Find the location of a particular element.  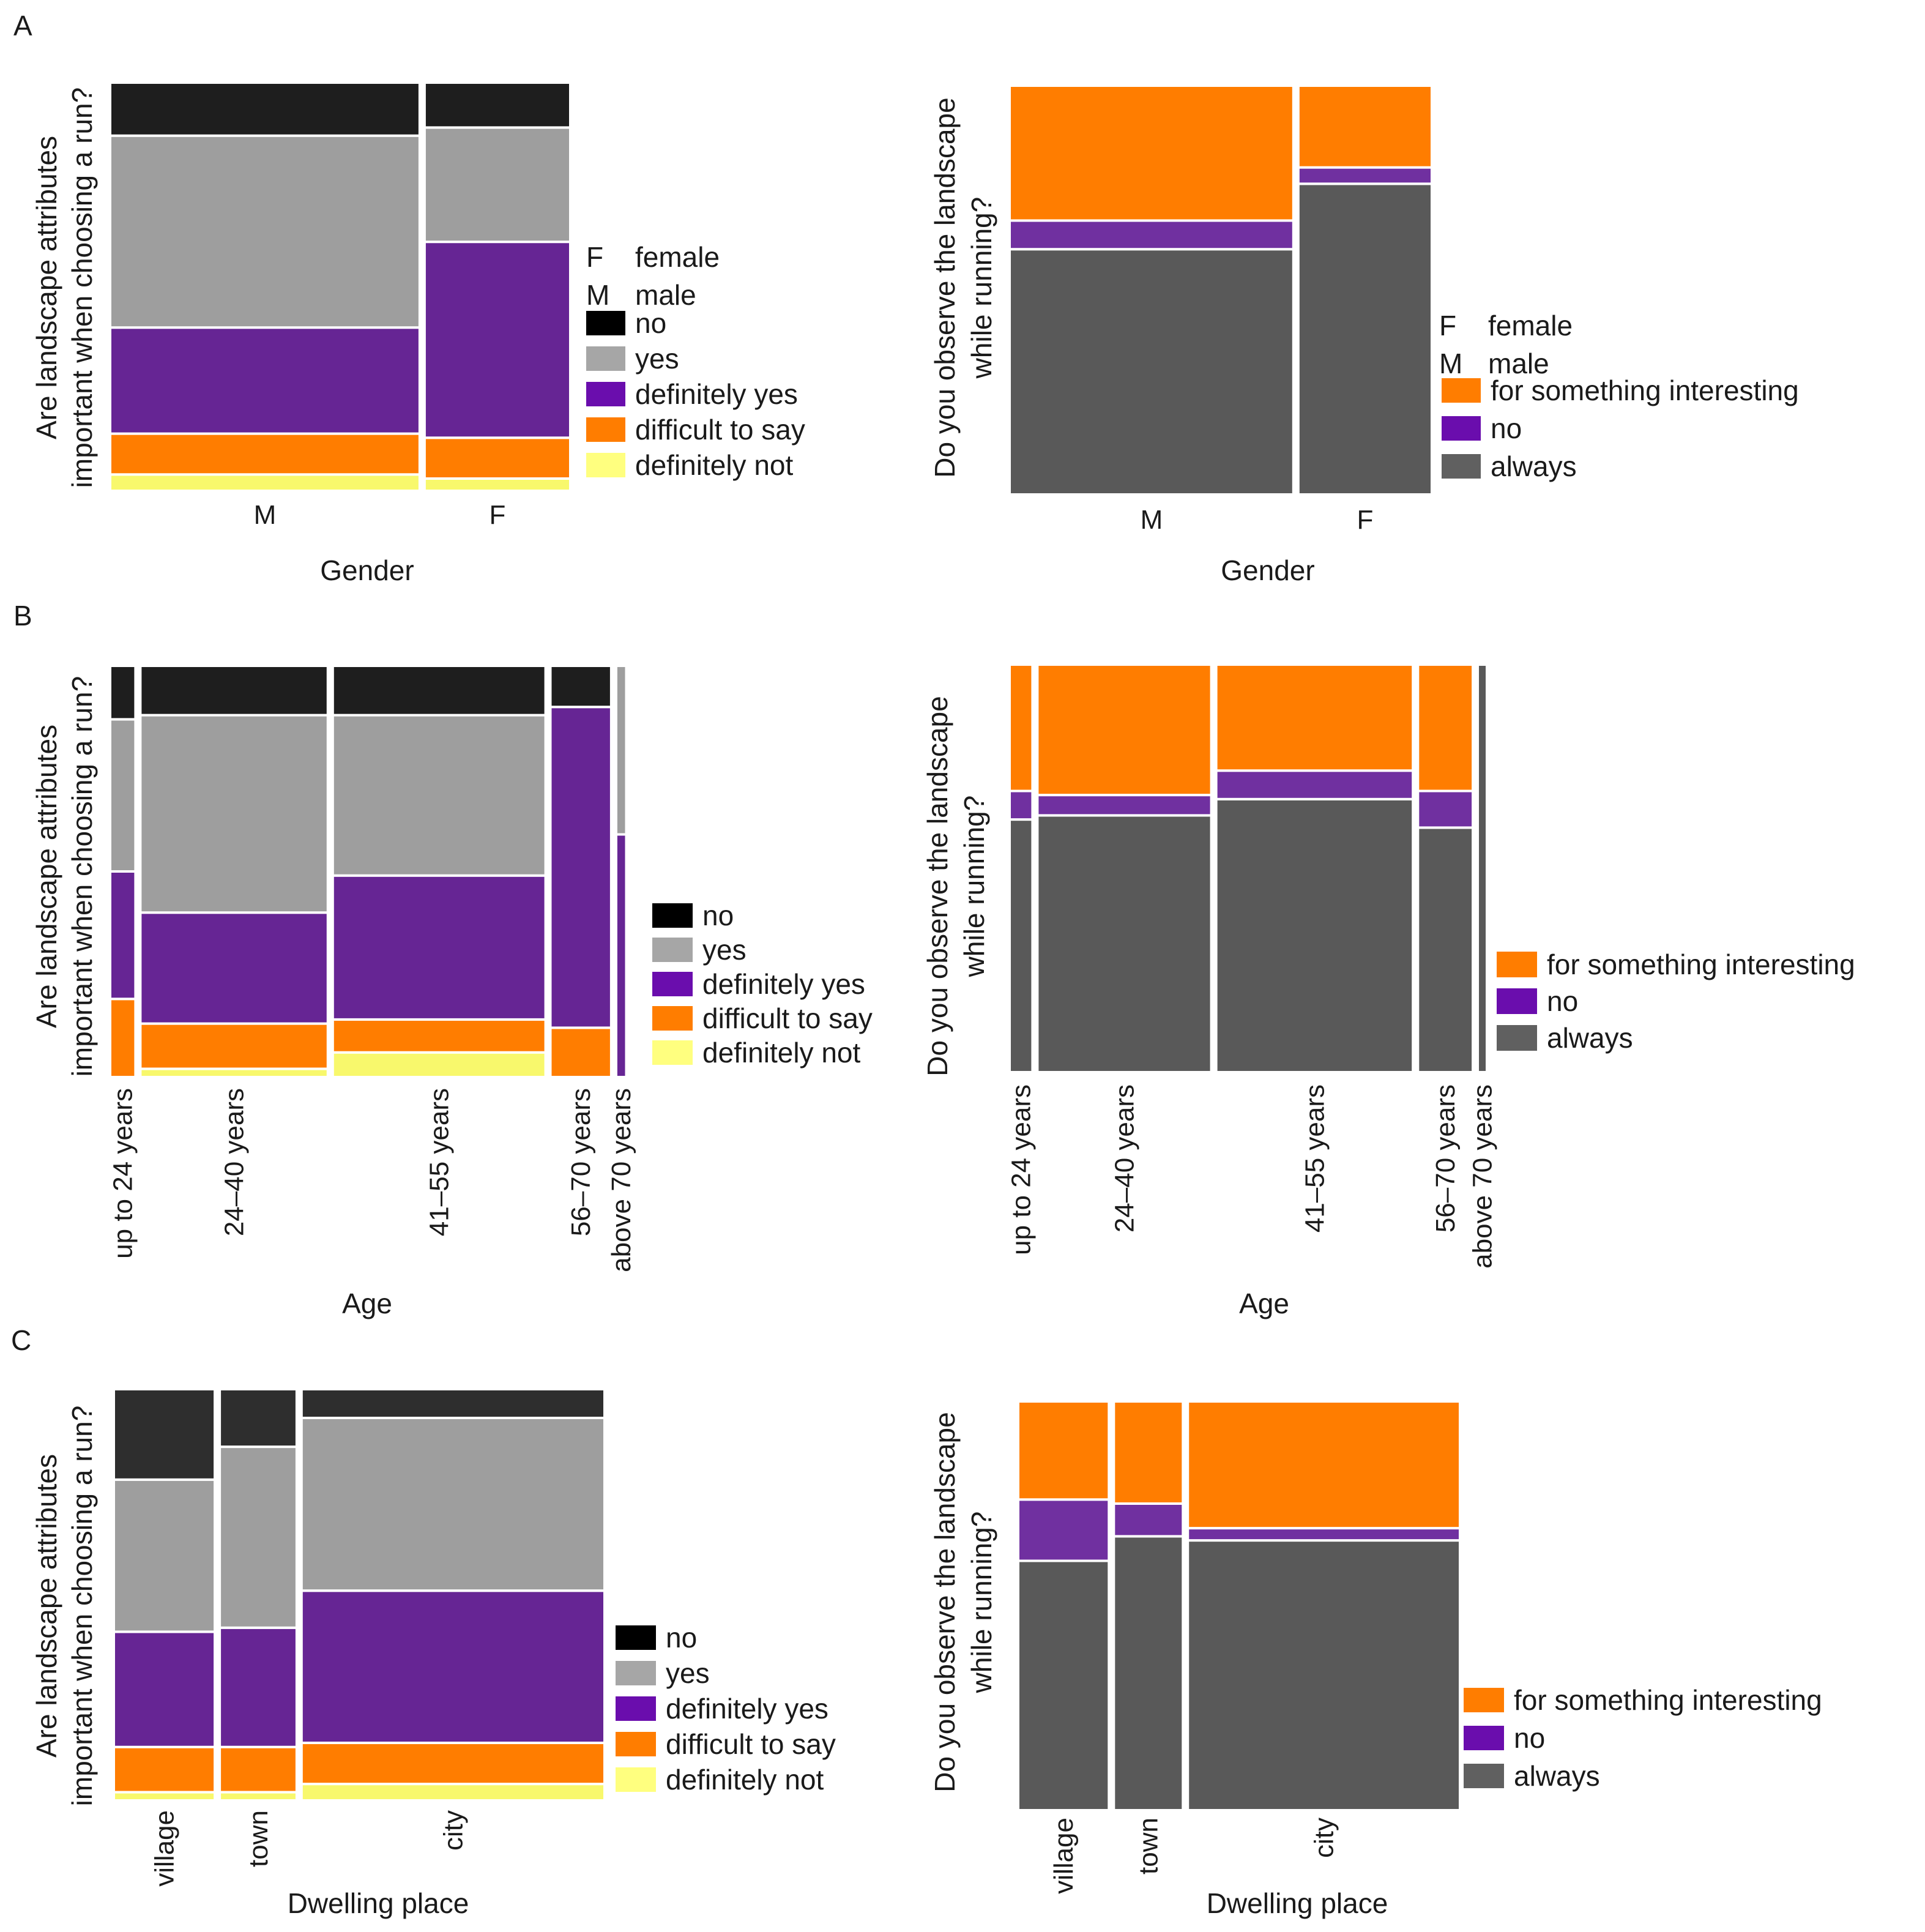

tick-label-24-40-years: 24–40 years is located at coordinates (235, 1162).